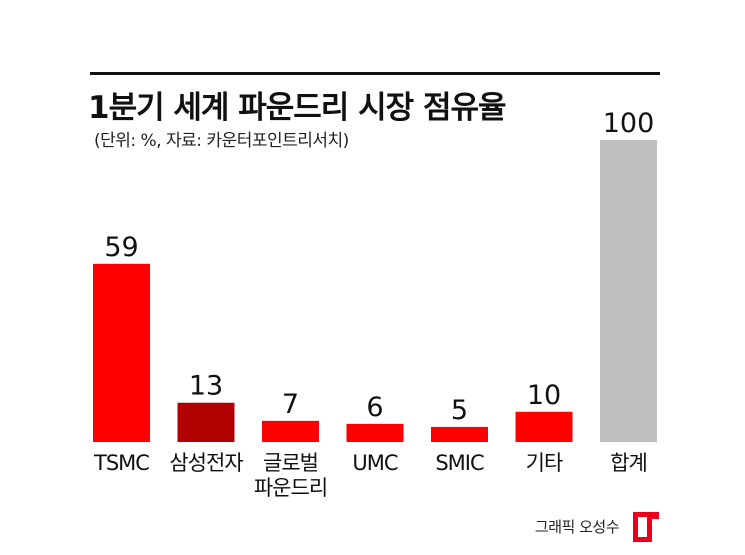 The width and height of the screenshot is (745, 555). What do you see at coordinates (297, 108) in the screenshot?
I see `chart-title: 1분기 세계 파운드리 시장 점유율` at bounding box center [297, 108].